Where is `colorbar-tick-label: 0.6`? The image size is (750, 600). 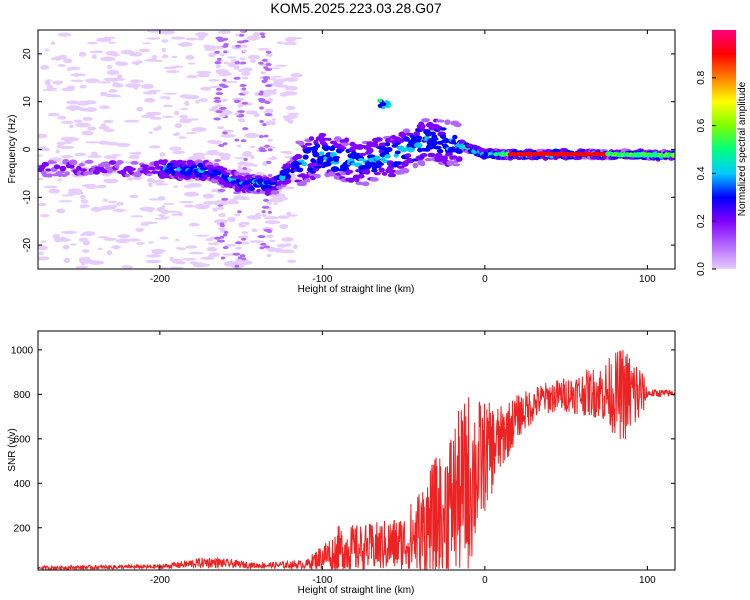 colorbar-tick-label: 0.6 is located at coordinates (701, 125).